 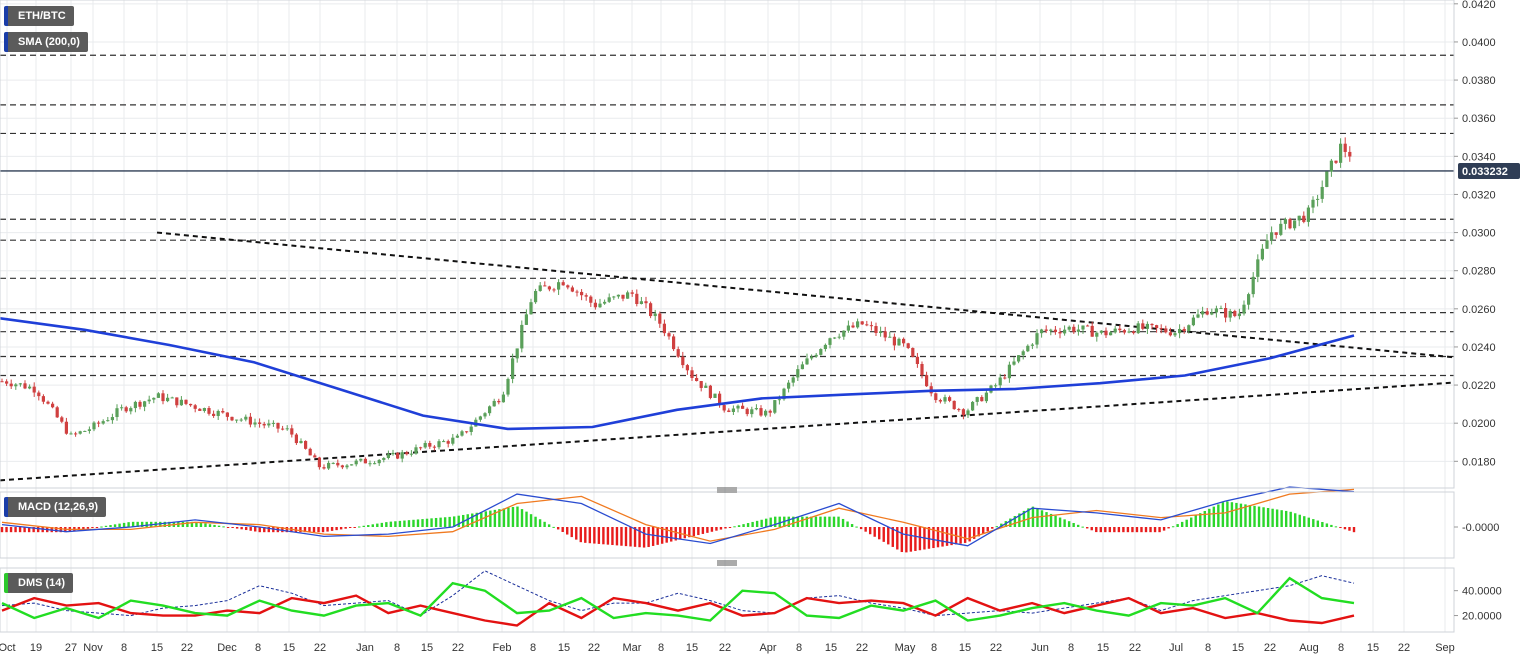 What do you see at coordinates (727, 431) in the screenshot?
I see `trendline` at bounding box center [727, 431].